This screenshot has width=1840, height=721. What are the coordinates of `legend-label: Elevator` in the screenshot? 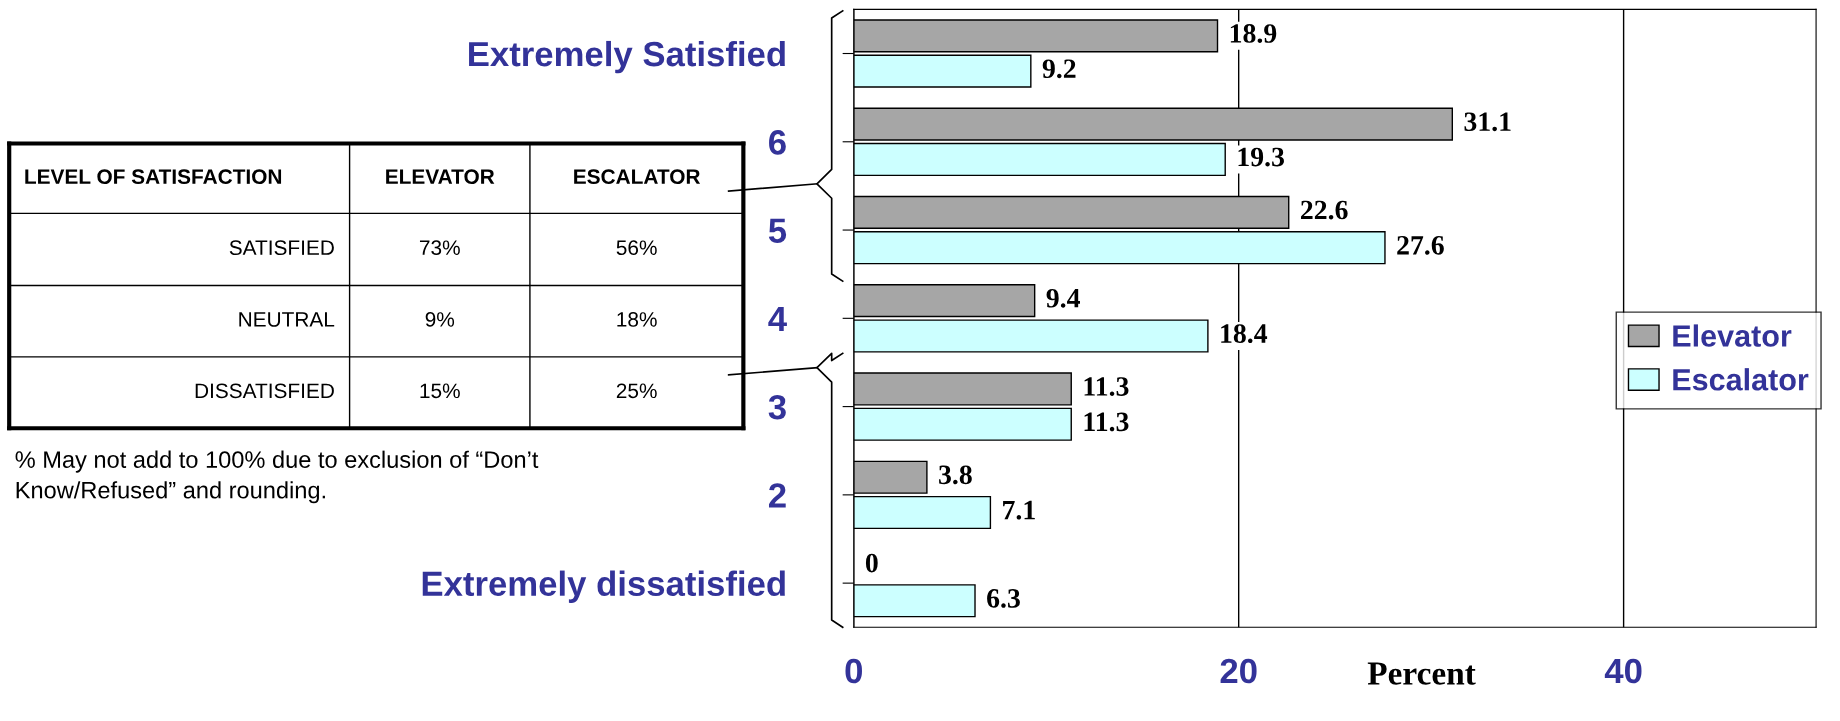 It's located at (1732, 335).